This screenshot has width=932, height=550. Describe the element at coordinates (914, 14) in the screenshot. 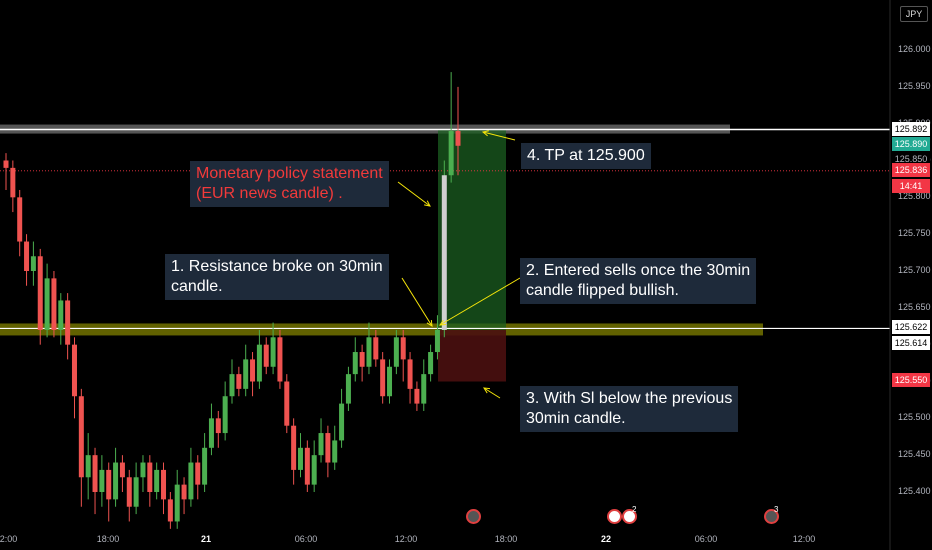

I see `currency-label: JPY` at that location.